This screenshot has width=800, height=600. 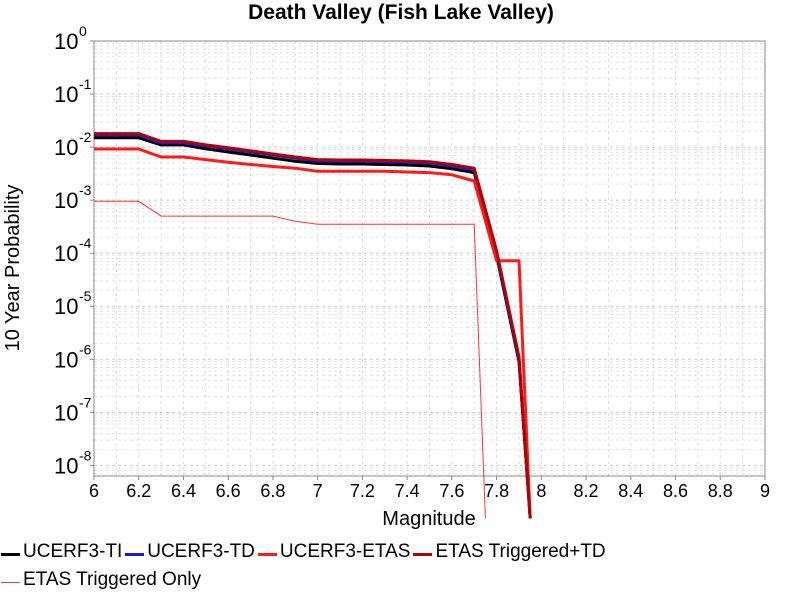 What do you see at coordinates (345, 551) in the screenshot?
I see `legend-label-ucerf3-etas: UCERF3-ETAS` at bounding box center [345, 551].